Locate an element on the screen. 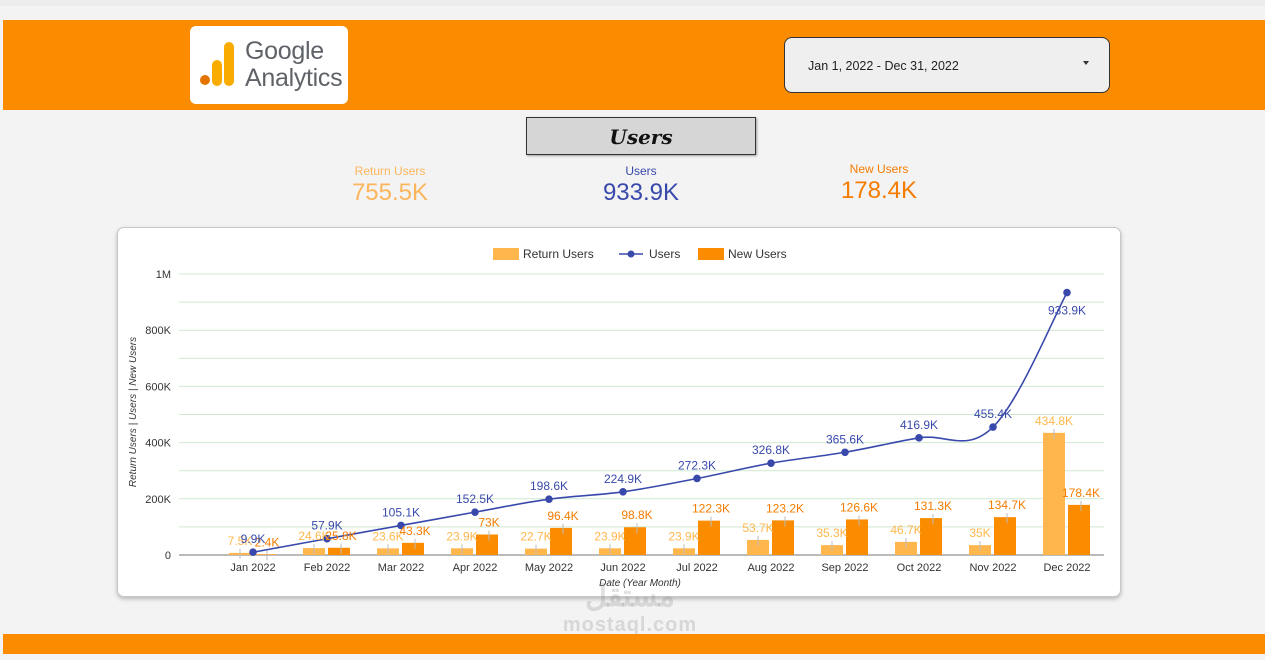 This screenshot has height=660, width=1265. x-tick-label: Jan 2022 is located at coordinates (252, 568).